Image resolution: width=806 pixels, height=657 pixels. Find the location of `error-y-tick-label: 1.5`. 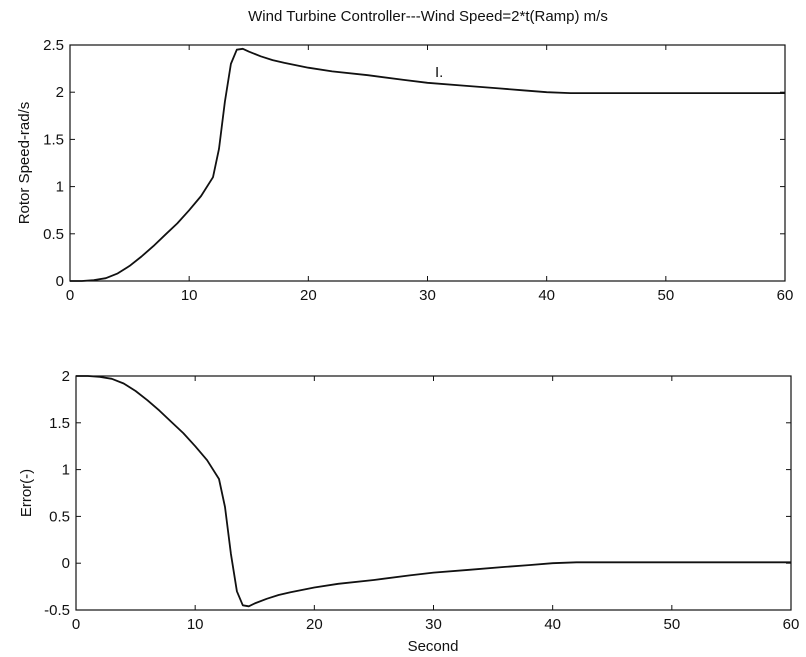

error-y-tick-label: 1.5 is located at coordinates (59, 423).